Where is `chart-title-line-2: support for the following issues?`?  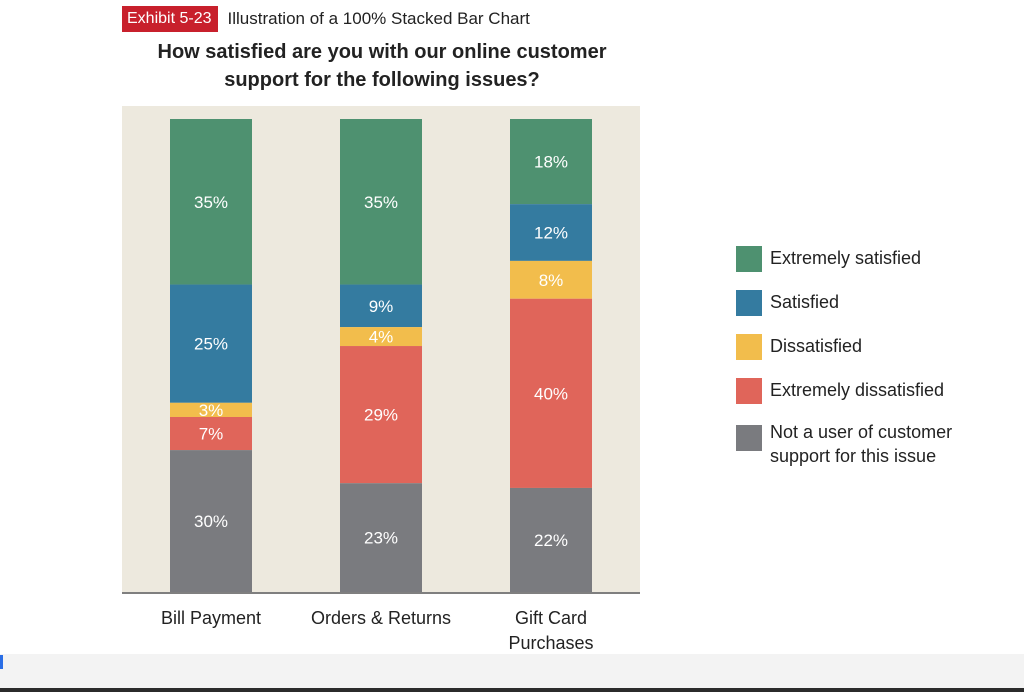 chart-title-line-2: support for the following issues? is located at coordinates (382, 80).